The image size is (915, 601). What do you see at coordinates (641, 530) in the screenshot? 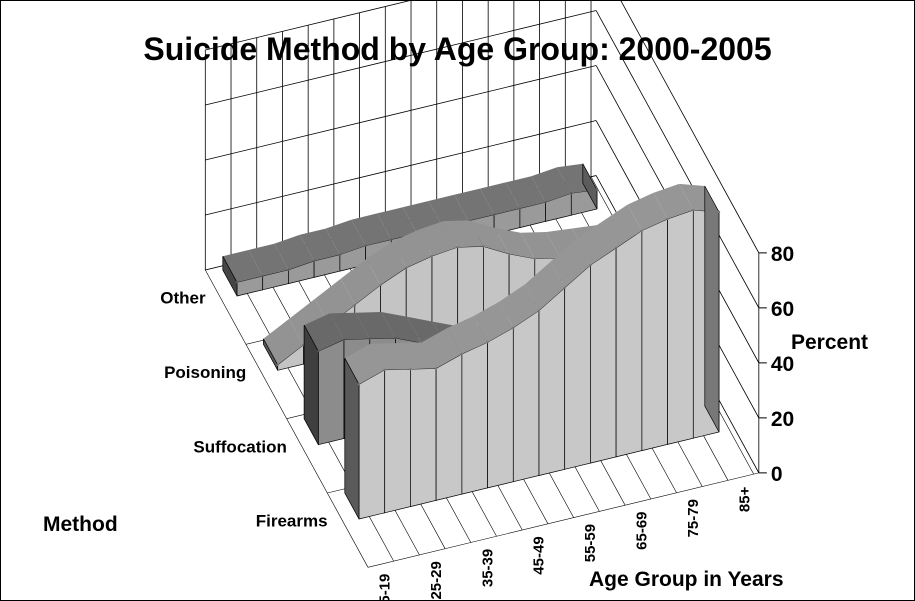
I see `x-tick-label: 65-69` at bounding box center [641, 530].